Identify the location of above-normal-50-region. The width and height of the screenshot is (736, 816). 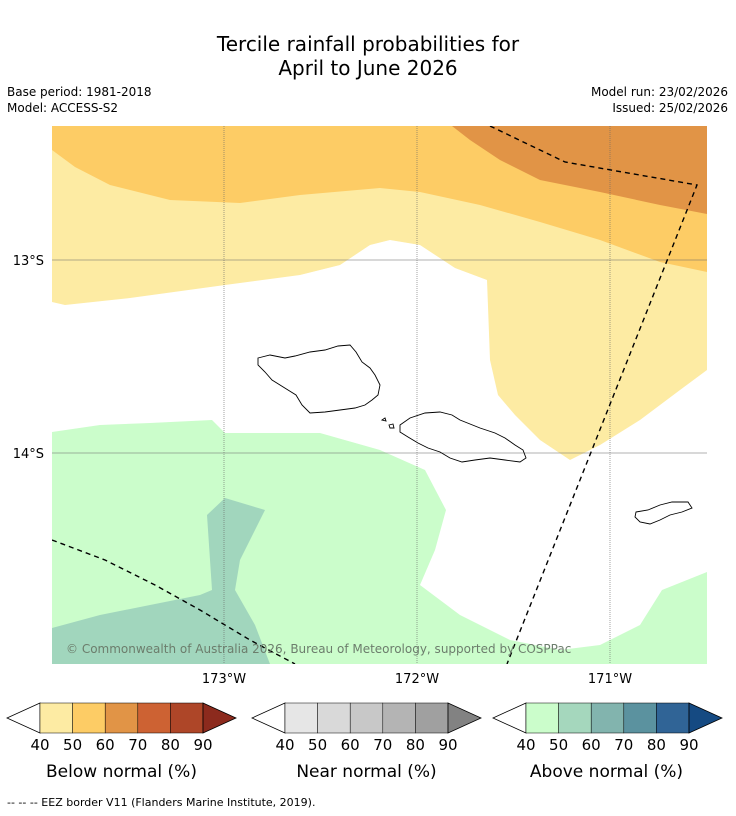
(161, 581).